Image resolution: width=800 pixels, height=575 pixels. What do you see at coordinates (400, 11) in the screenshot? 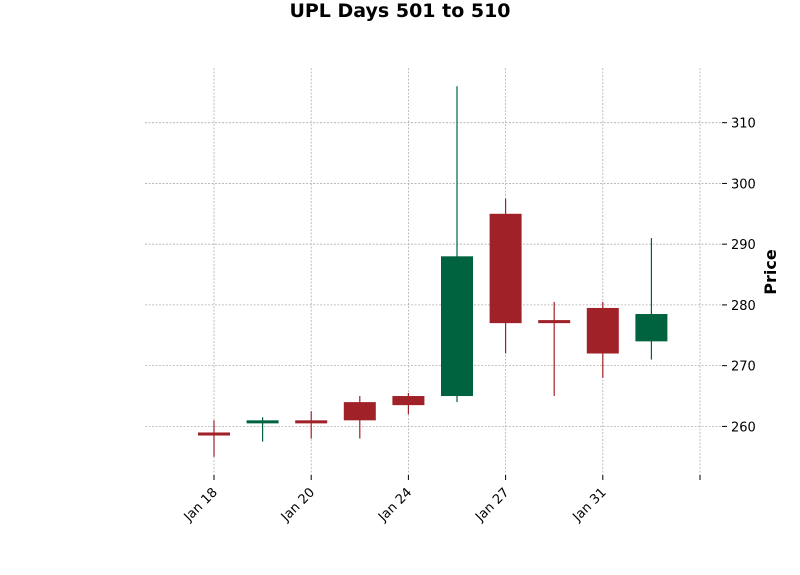
I see `chart-title: UPL Days 501 to 510` at bounding box center [400, 11].